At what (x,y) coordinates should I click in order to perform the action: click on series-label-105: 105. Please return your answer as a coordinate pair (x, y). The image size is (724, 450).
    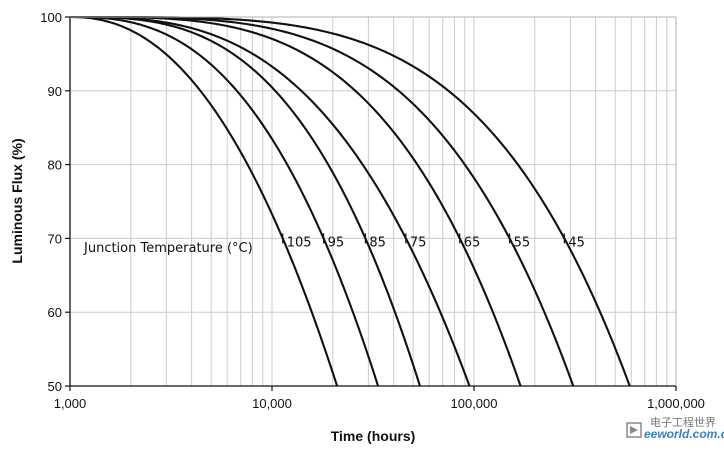
    Looking at the image, I should click on (299, 242).